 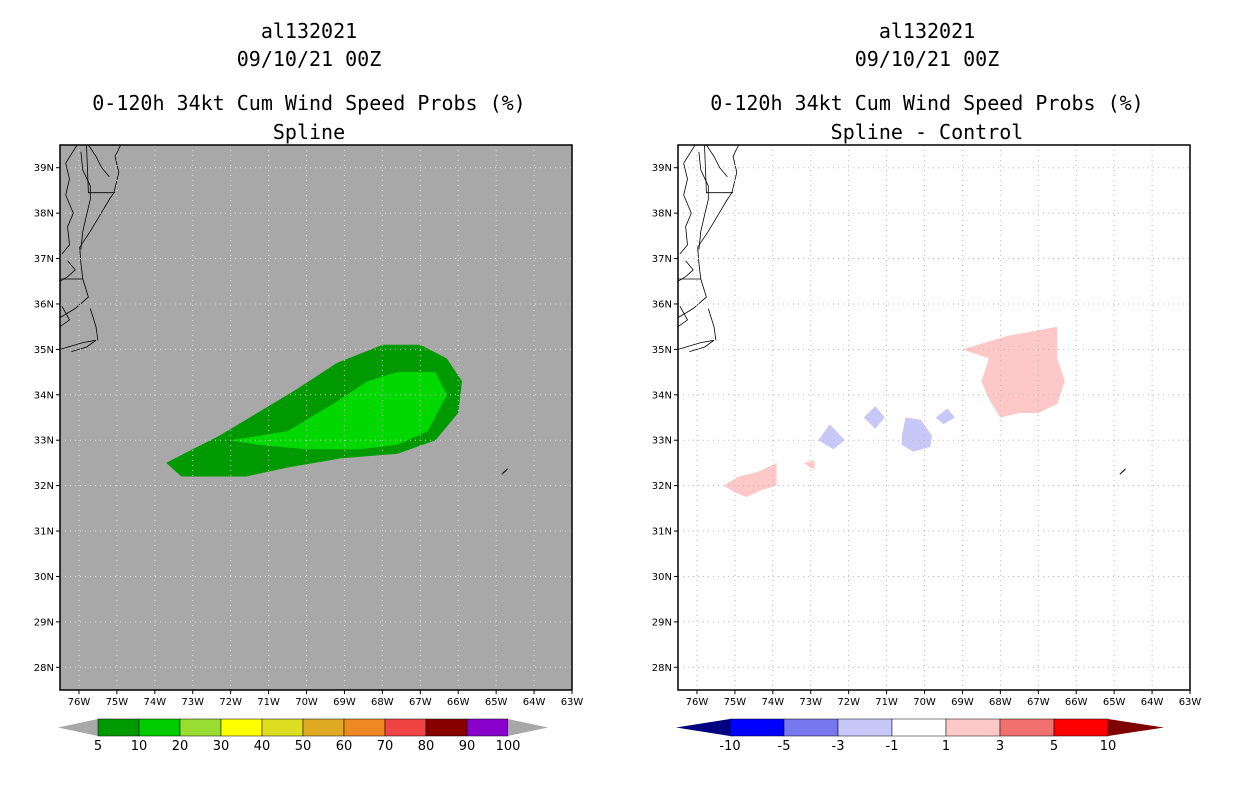 I want to click on x-tick-label: 74W, so click(x=773, y=702).